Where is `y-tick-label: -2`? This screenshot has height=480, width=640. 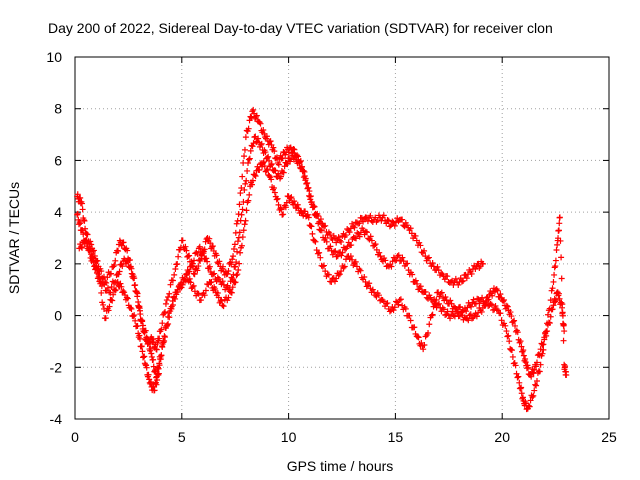 y-tick-label: -2 is located at coordinates (56, 367).